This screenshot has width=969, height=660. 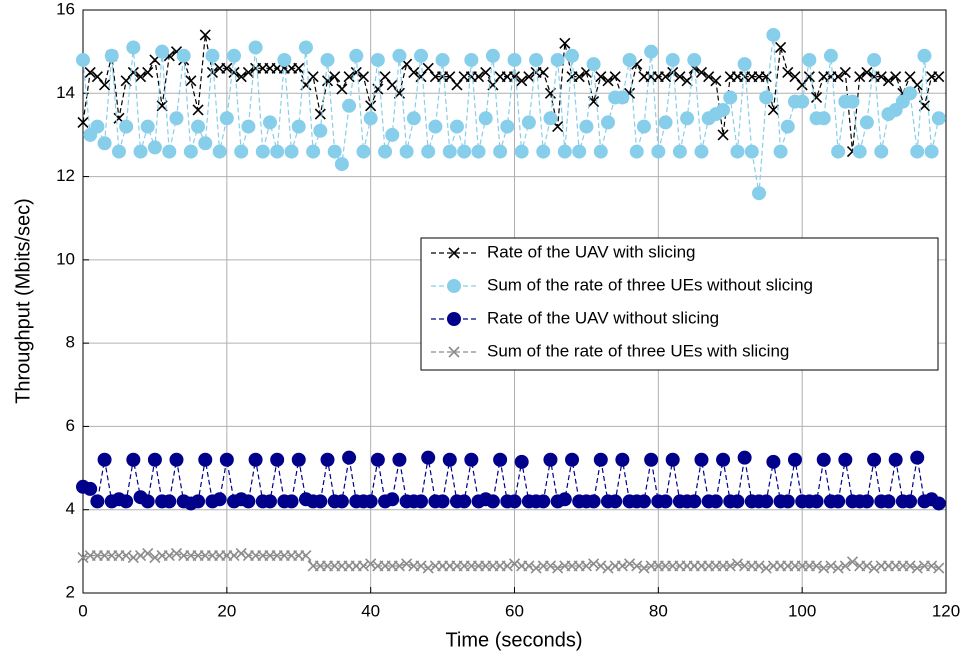 What do you see at coordinates (65, 175) in the screenshot?
I see `y-tick-label: 12` at bounding box center [65, 175].